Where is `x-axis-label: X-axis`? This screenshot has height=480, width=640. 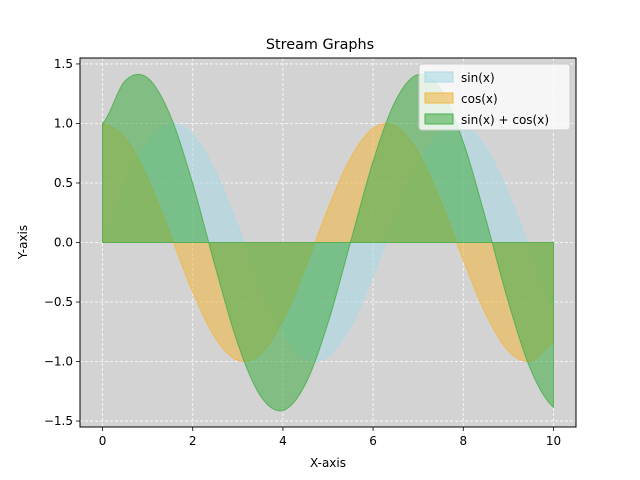
x-axis-label: X-axis is located at coordinates (328, 463).